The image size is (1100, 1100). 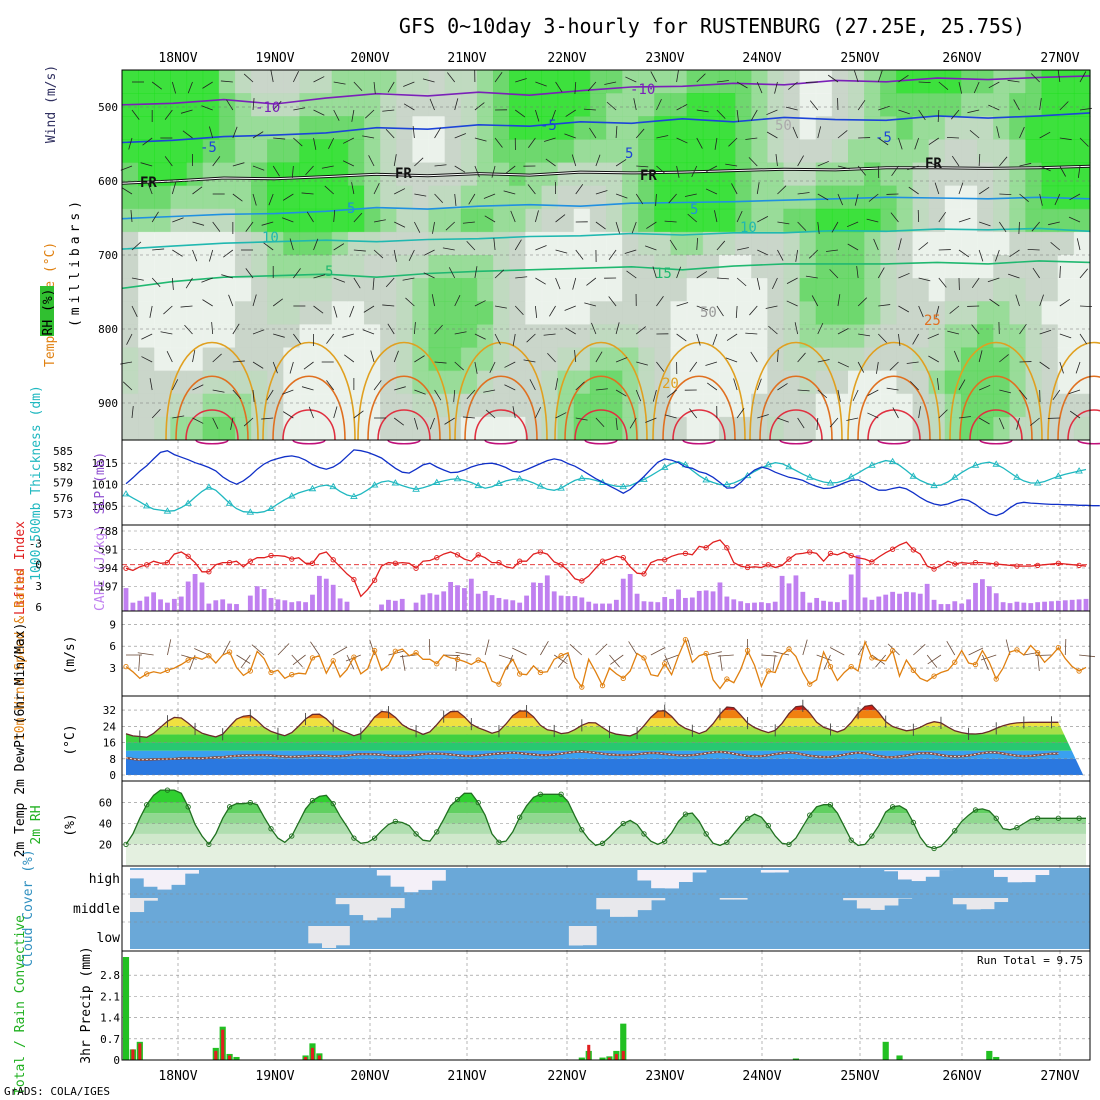 What do you see at coordinates (606, 128) in the screenshot?
I see `isotherm--5` at bounding box center [606, 128].